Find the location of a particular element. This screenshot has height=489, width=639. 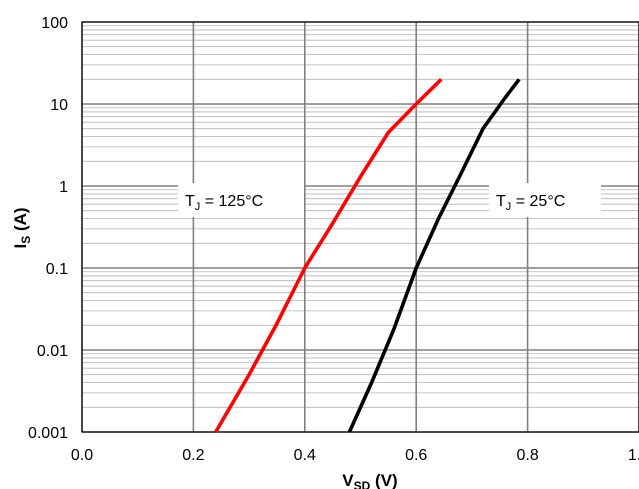

x-tick-label: 1.0 is located at coordinates (633, 455).